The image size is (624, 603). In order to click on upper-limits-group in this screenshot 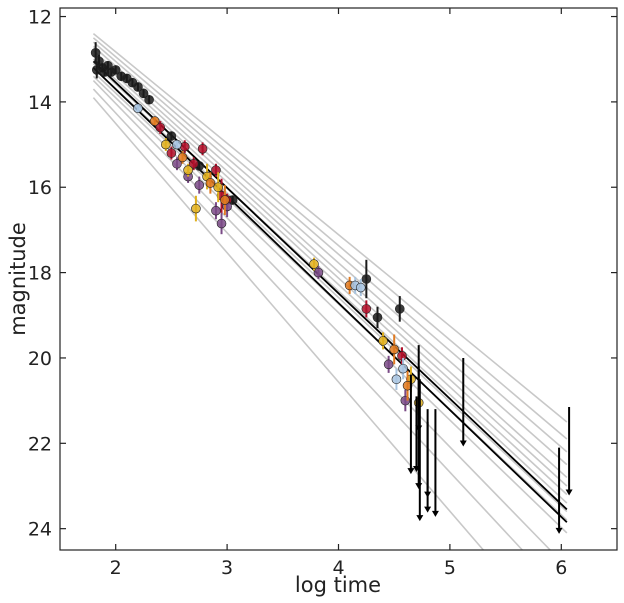, I will do `click(490, 439)`.